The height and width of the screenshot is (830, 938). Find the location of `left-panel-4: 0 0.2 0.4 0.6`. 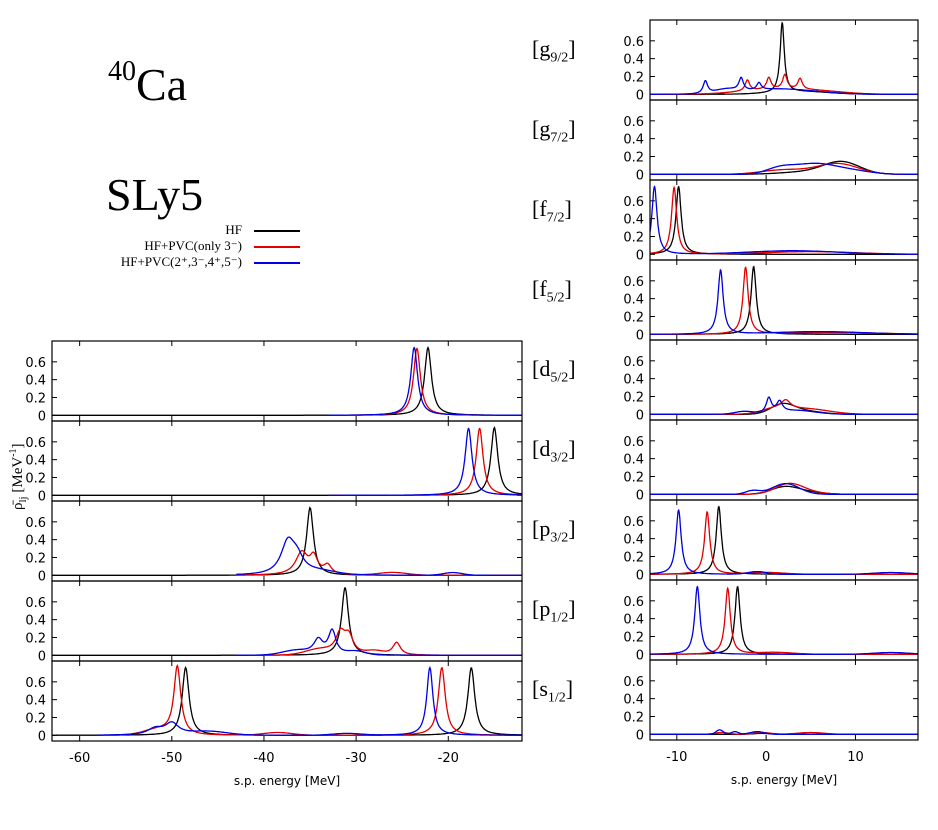

left-panel-4: 0 0.2 0.4 0.6 is located at coordinates (274, 622).